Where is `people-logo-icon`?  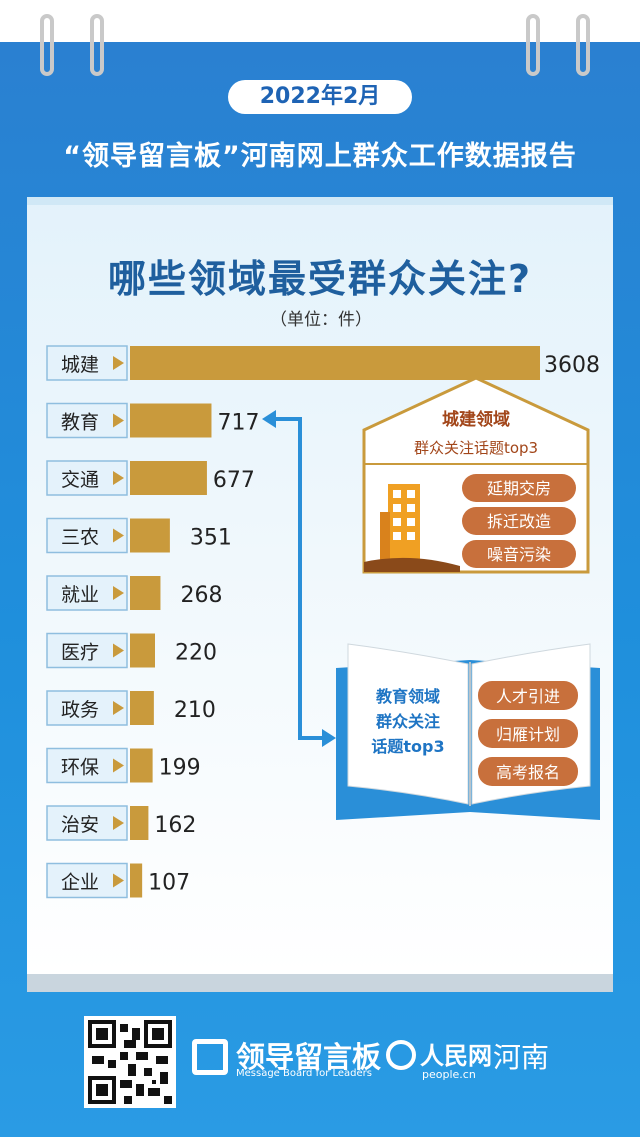
people-logo-icon is located at coordinates (401, 1055).